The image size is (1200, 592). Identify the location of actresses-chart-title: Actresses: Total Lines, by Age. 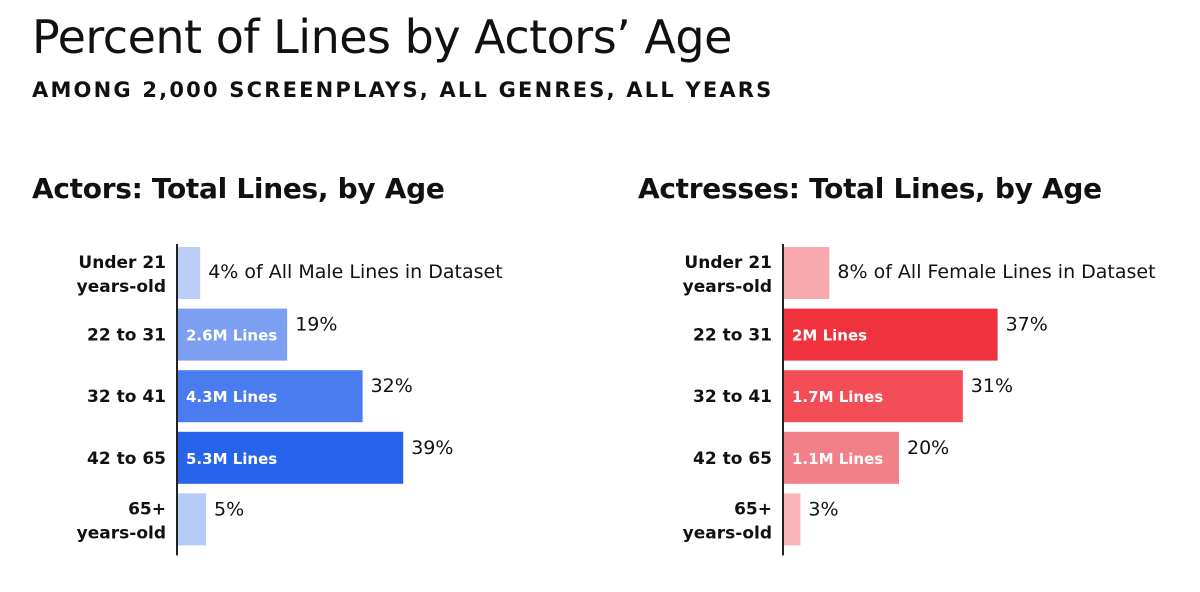
(870, 188).